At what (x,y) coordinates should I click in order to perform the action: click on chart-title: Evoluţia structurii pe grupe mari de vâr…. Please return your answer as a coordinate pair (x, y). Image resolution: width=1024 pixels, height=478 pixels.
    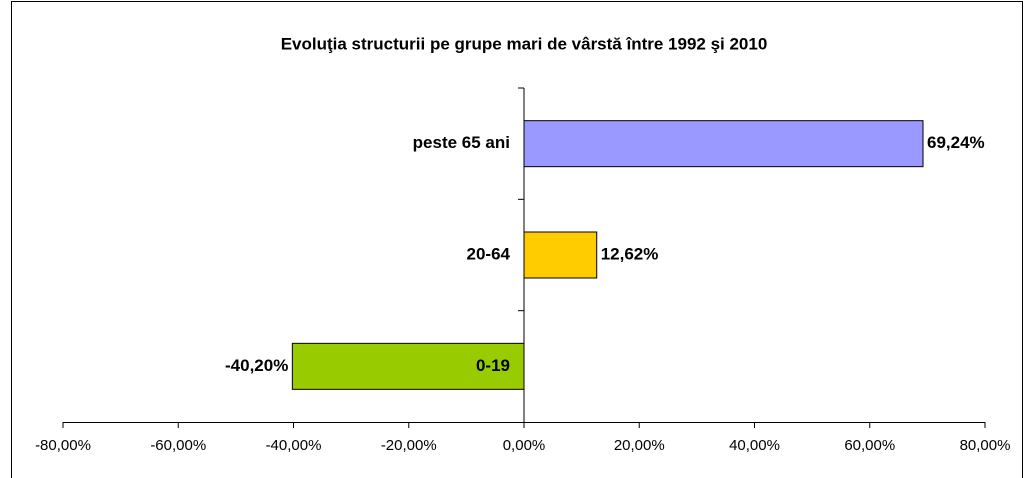
    Looking at the image, I should click on (524, 43).